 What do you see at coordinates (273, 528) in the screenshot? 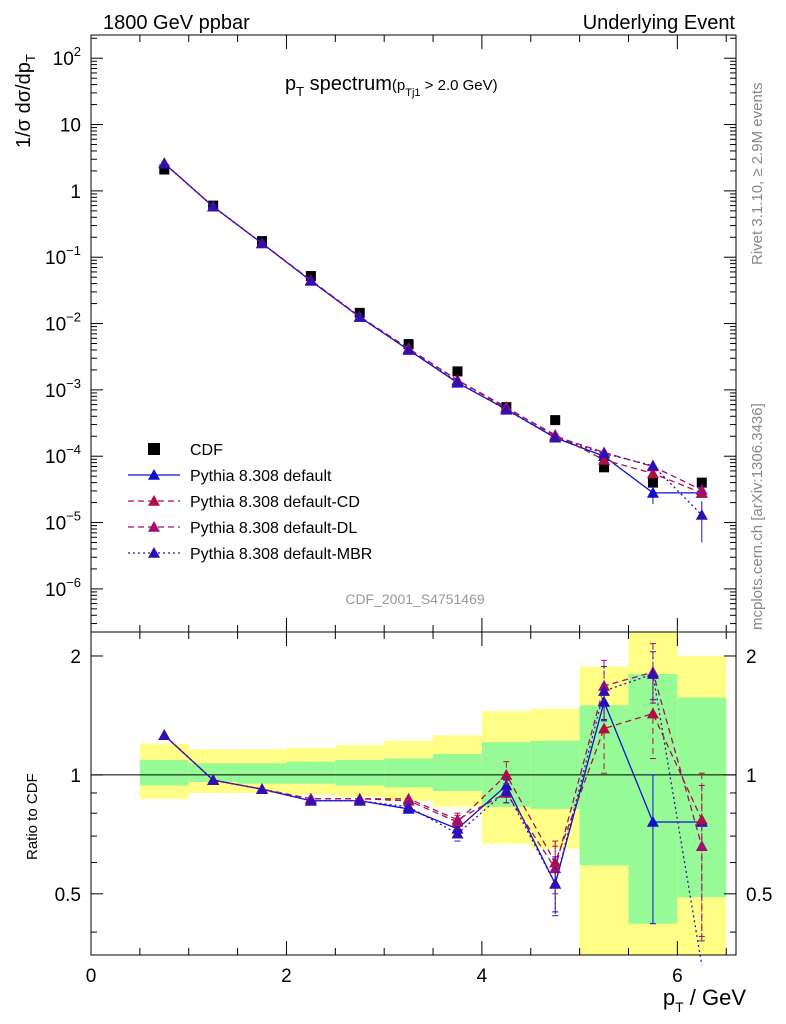
I see `legend-label: Pythia 8.308 default-DL` at bounding box center [273, 528].